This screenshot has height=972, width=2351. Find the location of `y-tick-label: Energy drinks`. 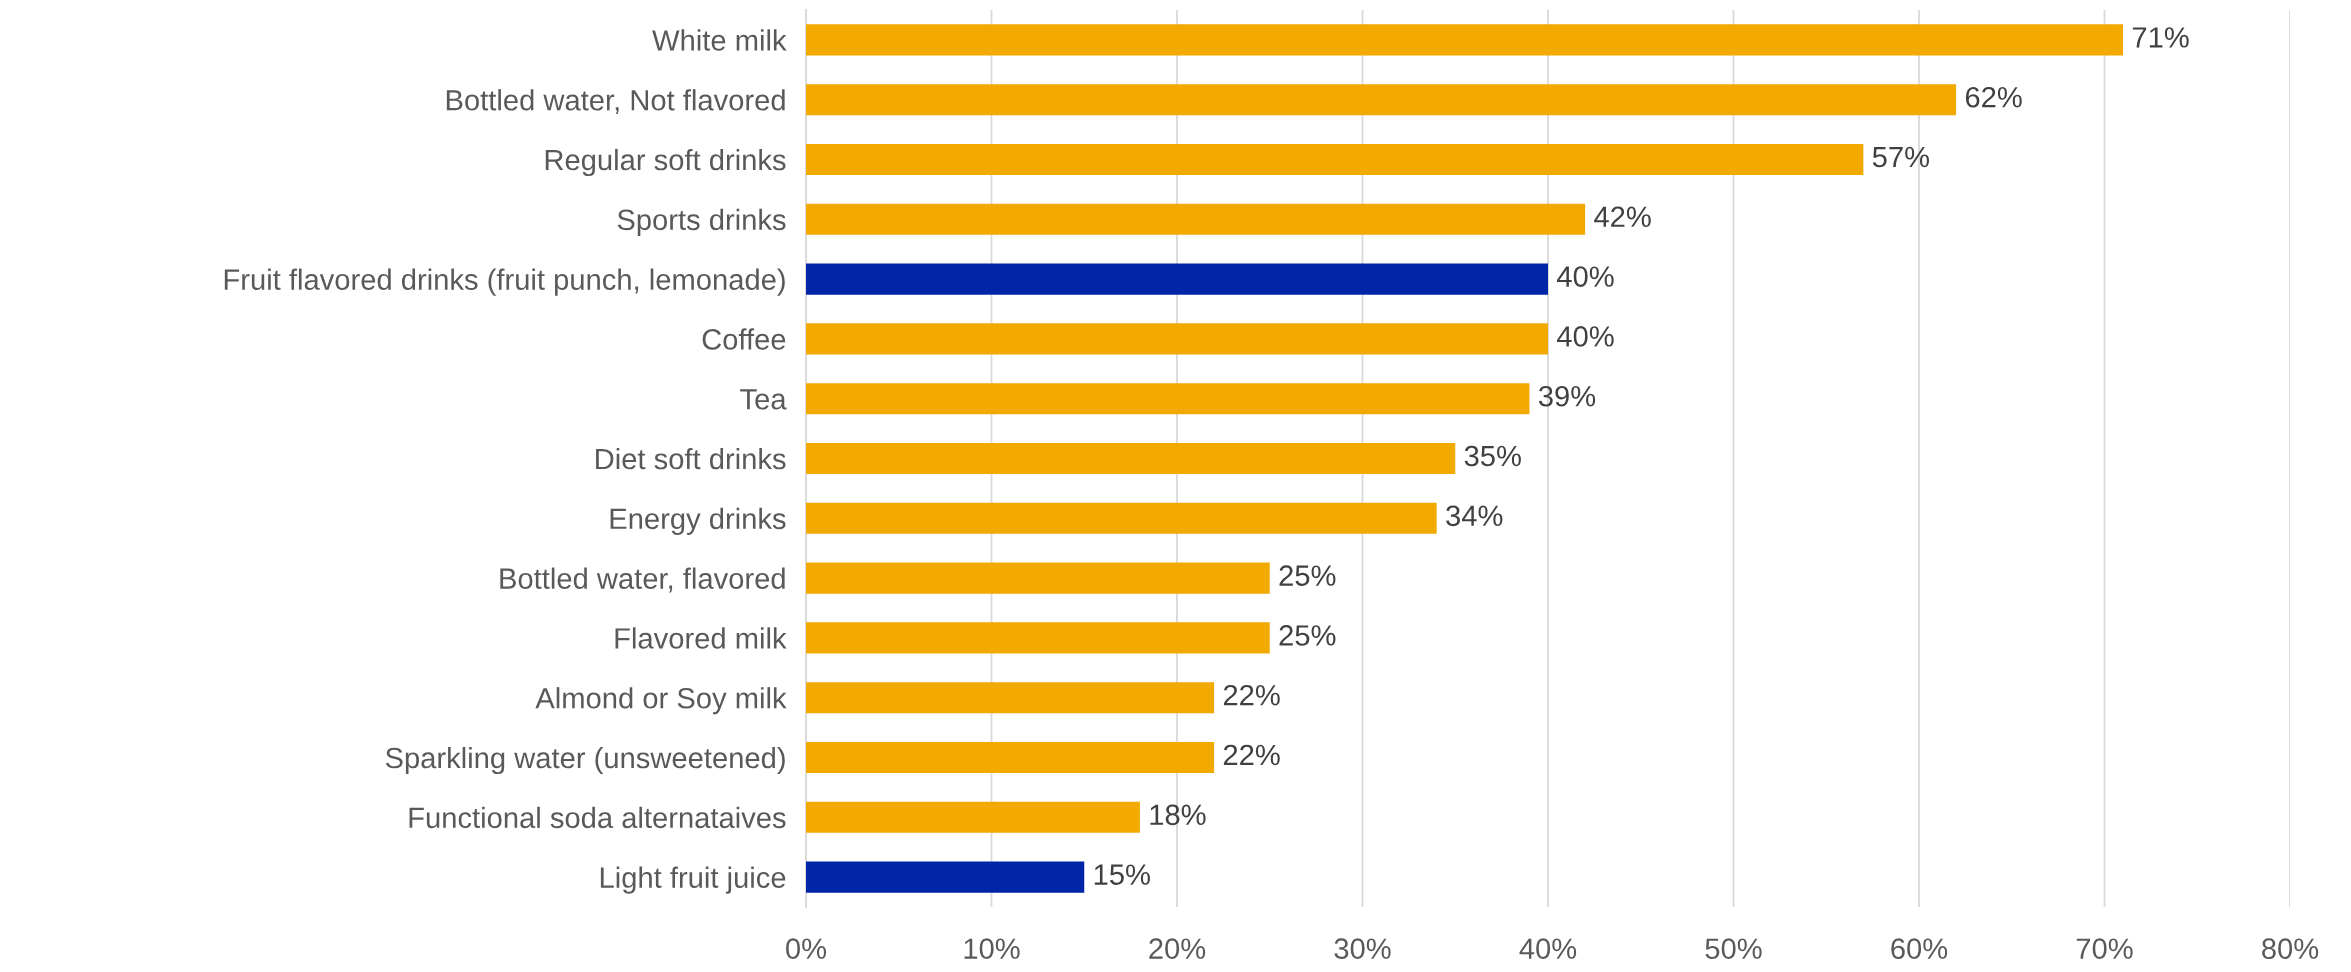

y-tick-label: Energy drinks is located at coordinates (698, 521).